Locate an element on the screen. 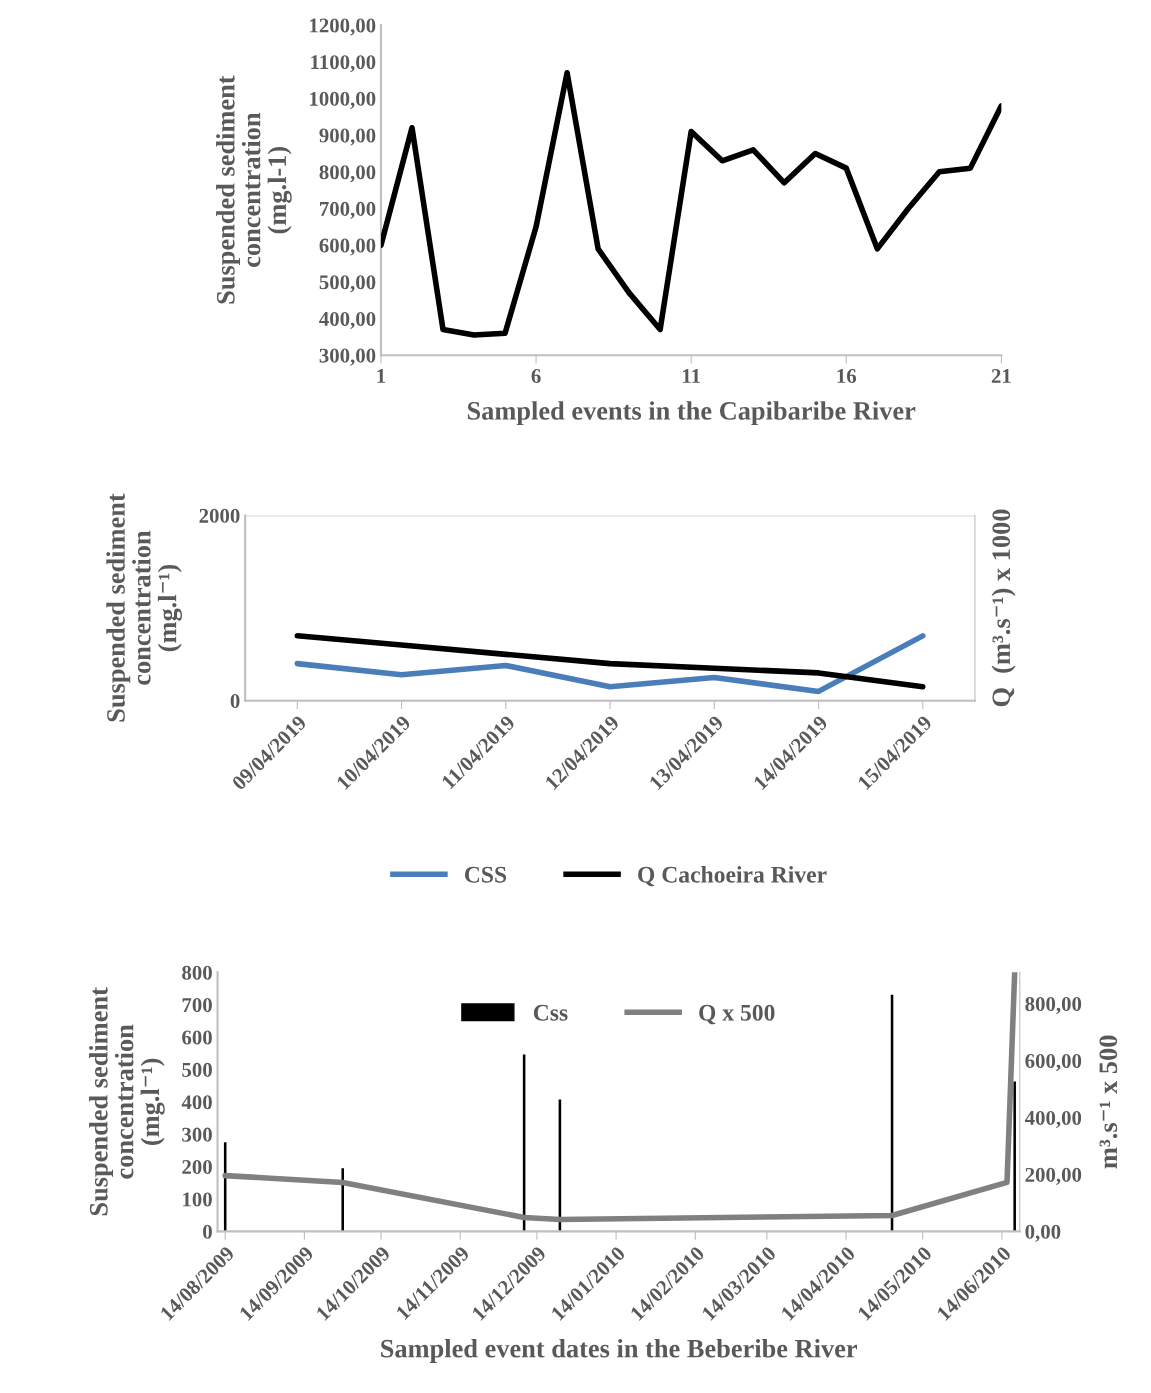 The width and height of the screenshot is (1151, 1393). y-tick-label: 600,00 is located at coordinates (347, 247).